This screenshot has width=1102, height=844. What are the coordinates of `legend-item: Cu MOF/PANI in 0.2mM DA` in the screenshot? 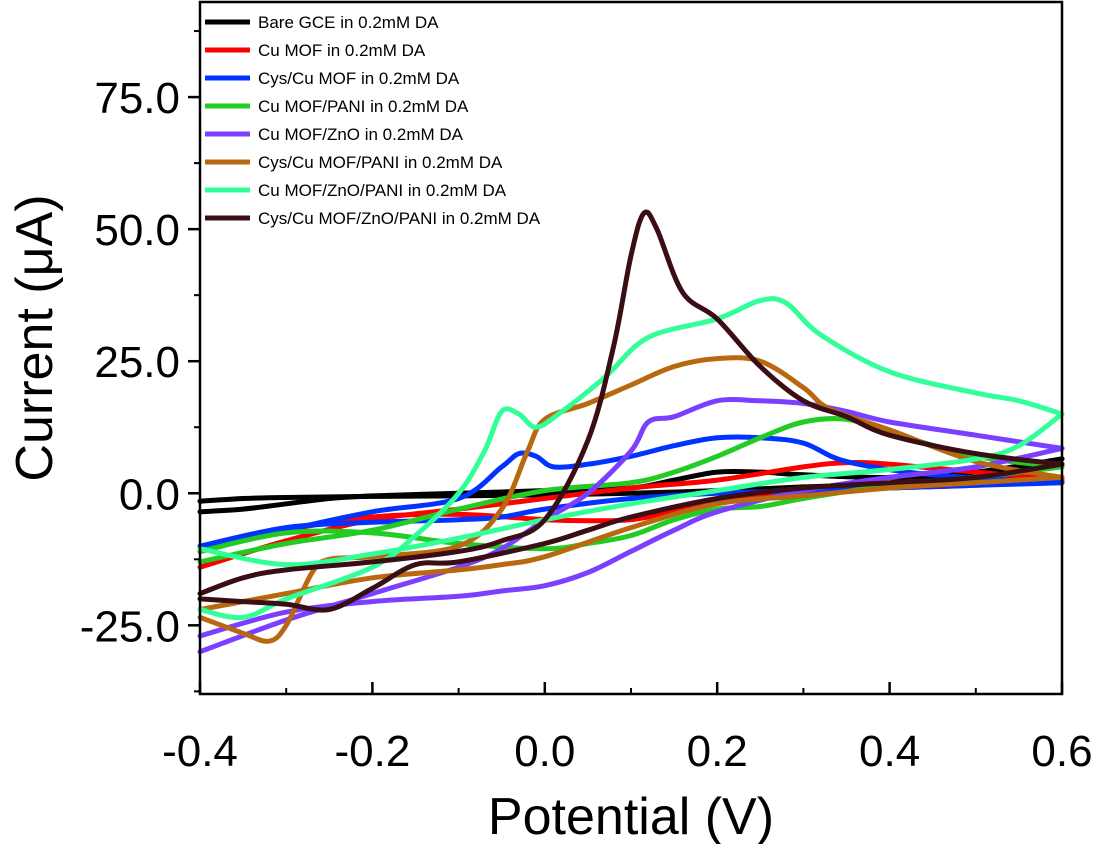 It's located at (337, 106).